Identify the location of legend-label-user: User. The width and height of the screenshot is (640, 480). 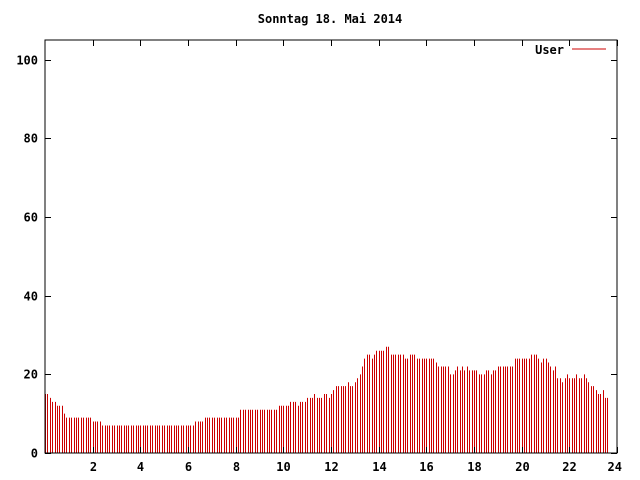
(549, 50).